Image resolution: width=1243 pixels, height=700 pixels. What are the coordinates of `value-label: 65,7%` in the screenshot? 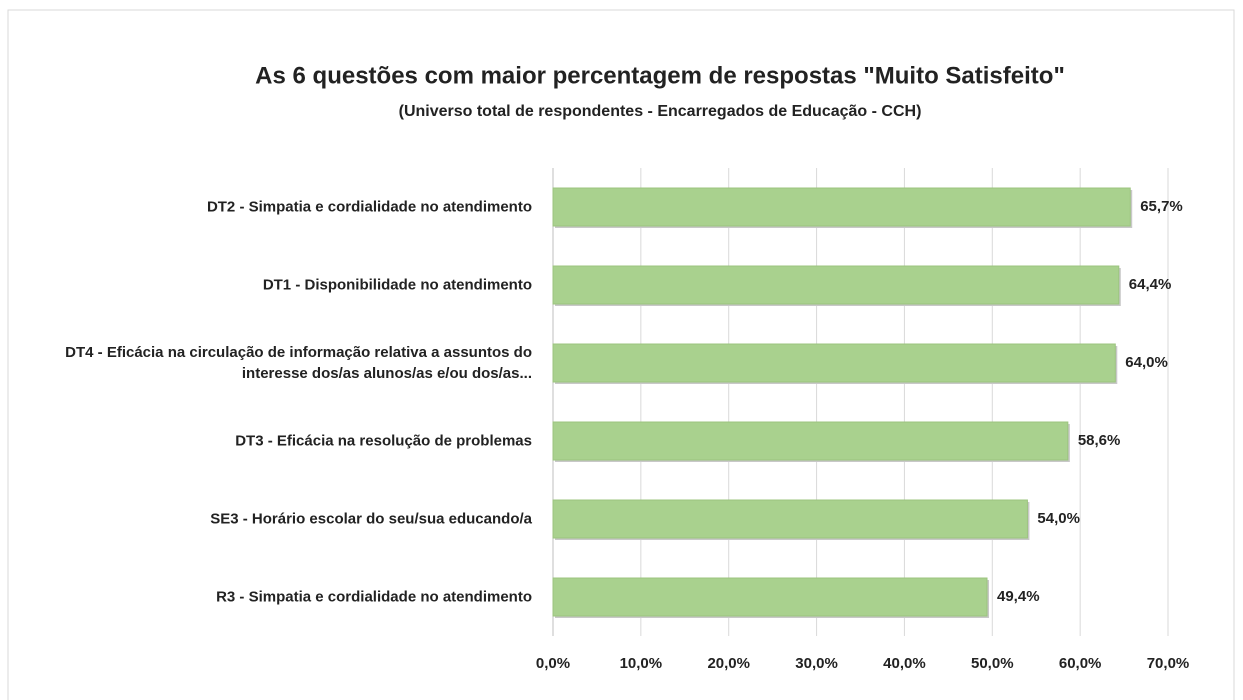 It's located at (1161, 206).